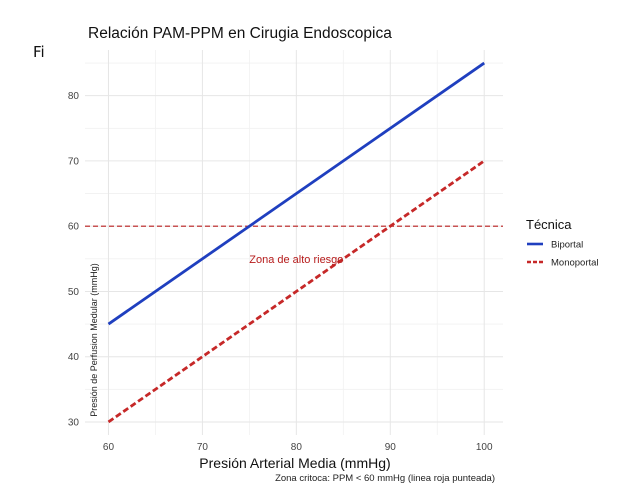 Image resolution: width=643 pixels, height=503 pixels. What do you see at coordinates (74, 292) in the screenshot?
I see `y-tick-label: 50` at bounding box center [74, 292].